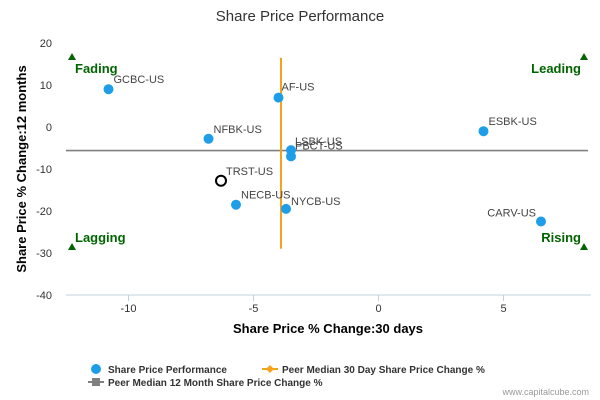 This screenshot has height=400, width=600. What do you see at coordinates (561, 237) in the screenshot?
I see `quadrant-label: Rising` at bounding box center [561, 237].